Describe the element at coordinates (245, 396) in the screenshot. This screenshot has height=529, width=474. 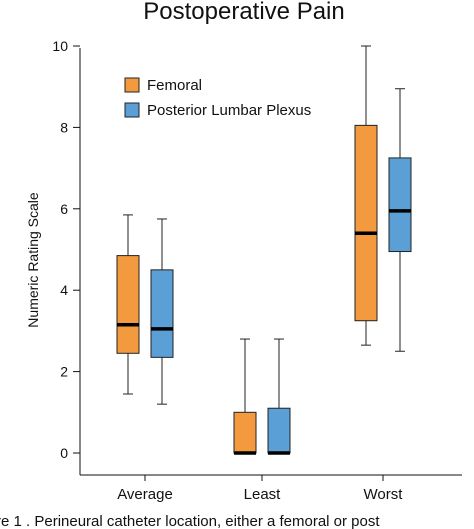
I see `box-femoral-least` at that location.